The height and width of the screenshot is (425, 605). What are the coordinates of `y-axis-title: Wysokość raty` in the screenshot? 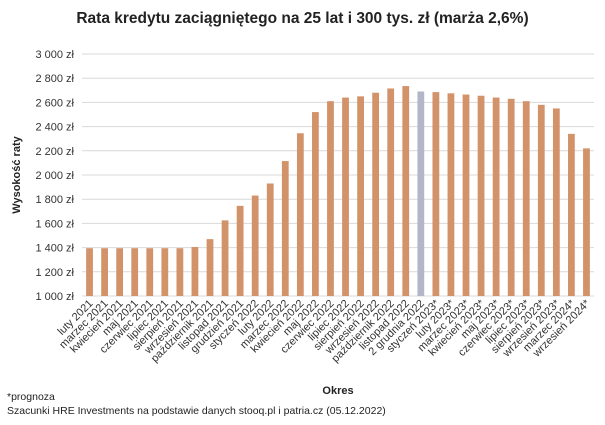 It's located at (17, 174).